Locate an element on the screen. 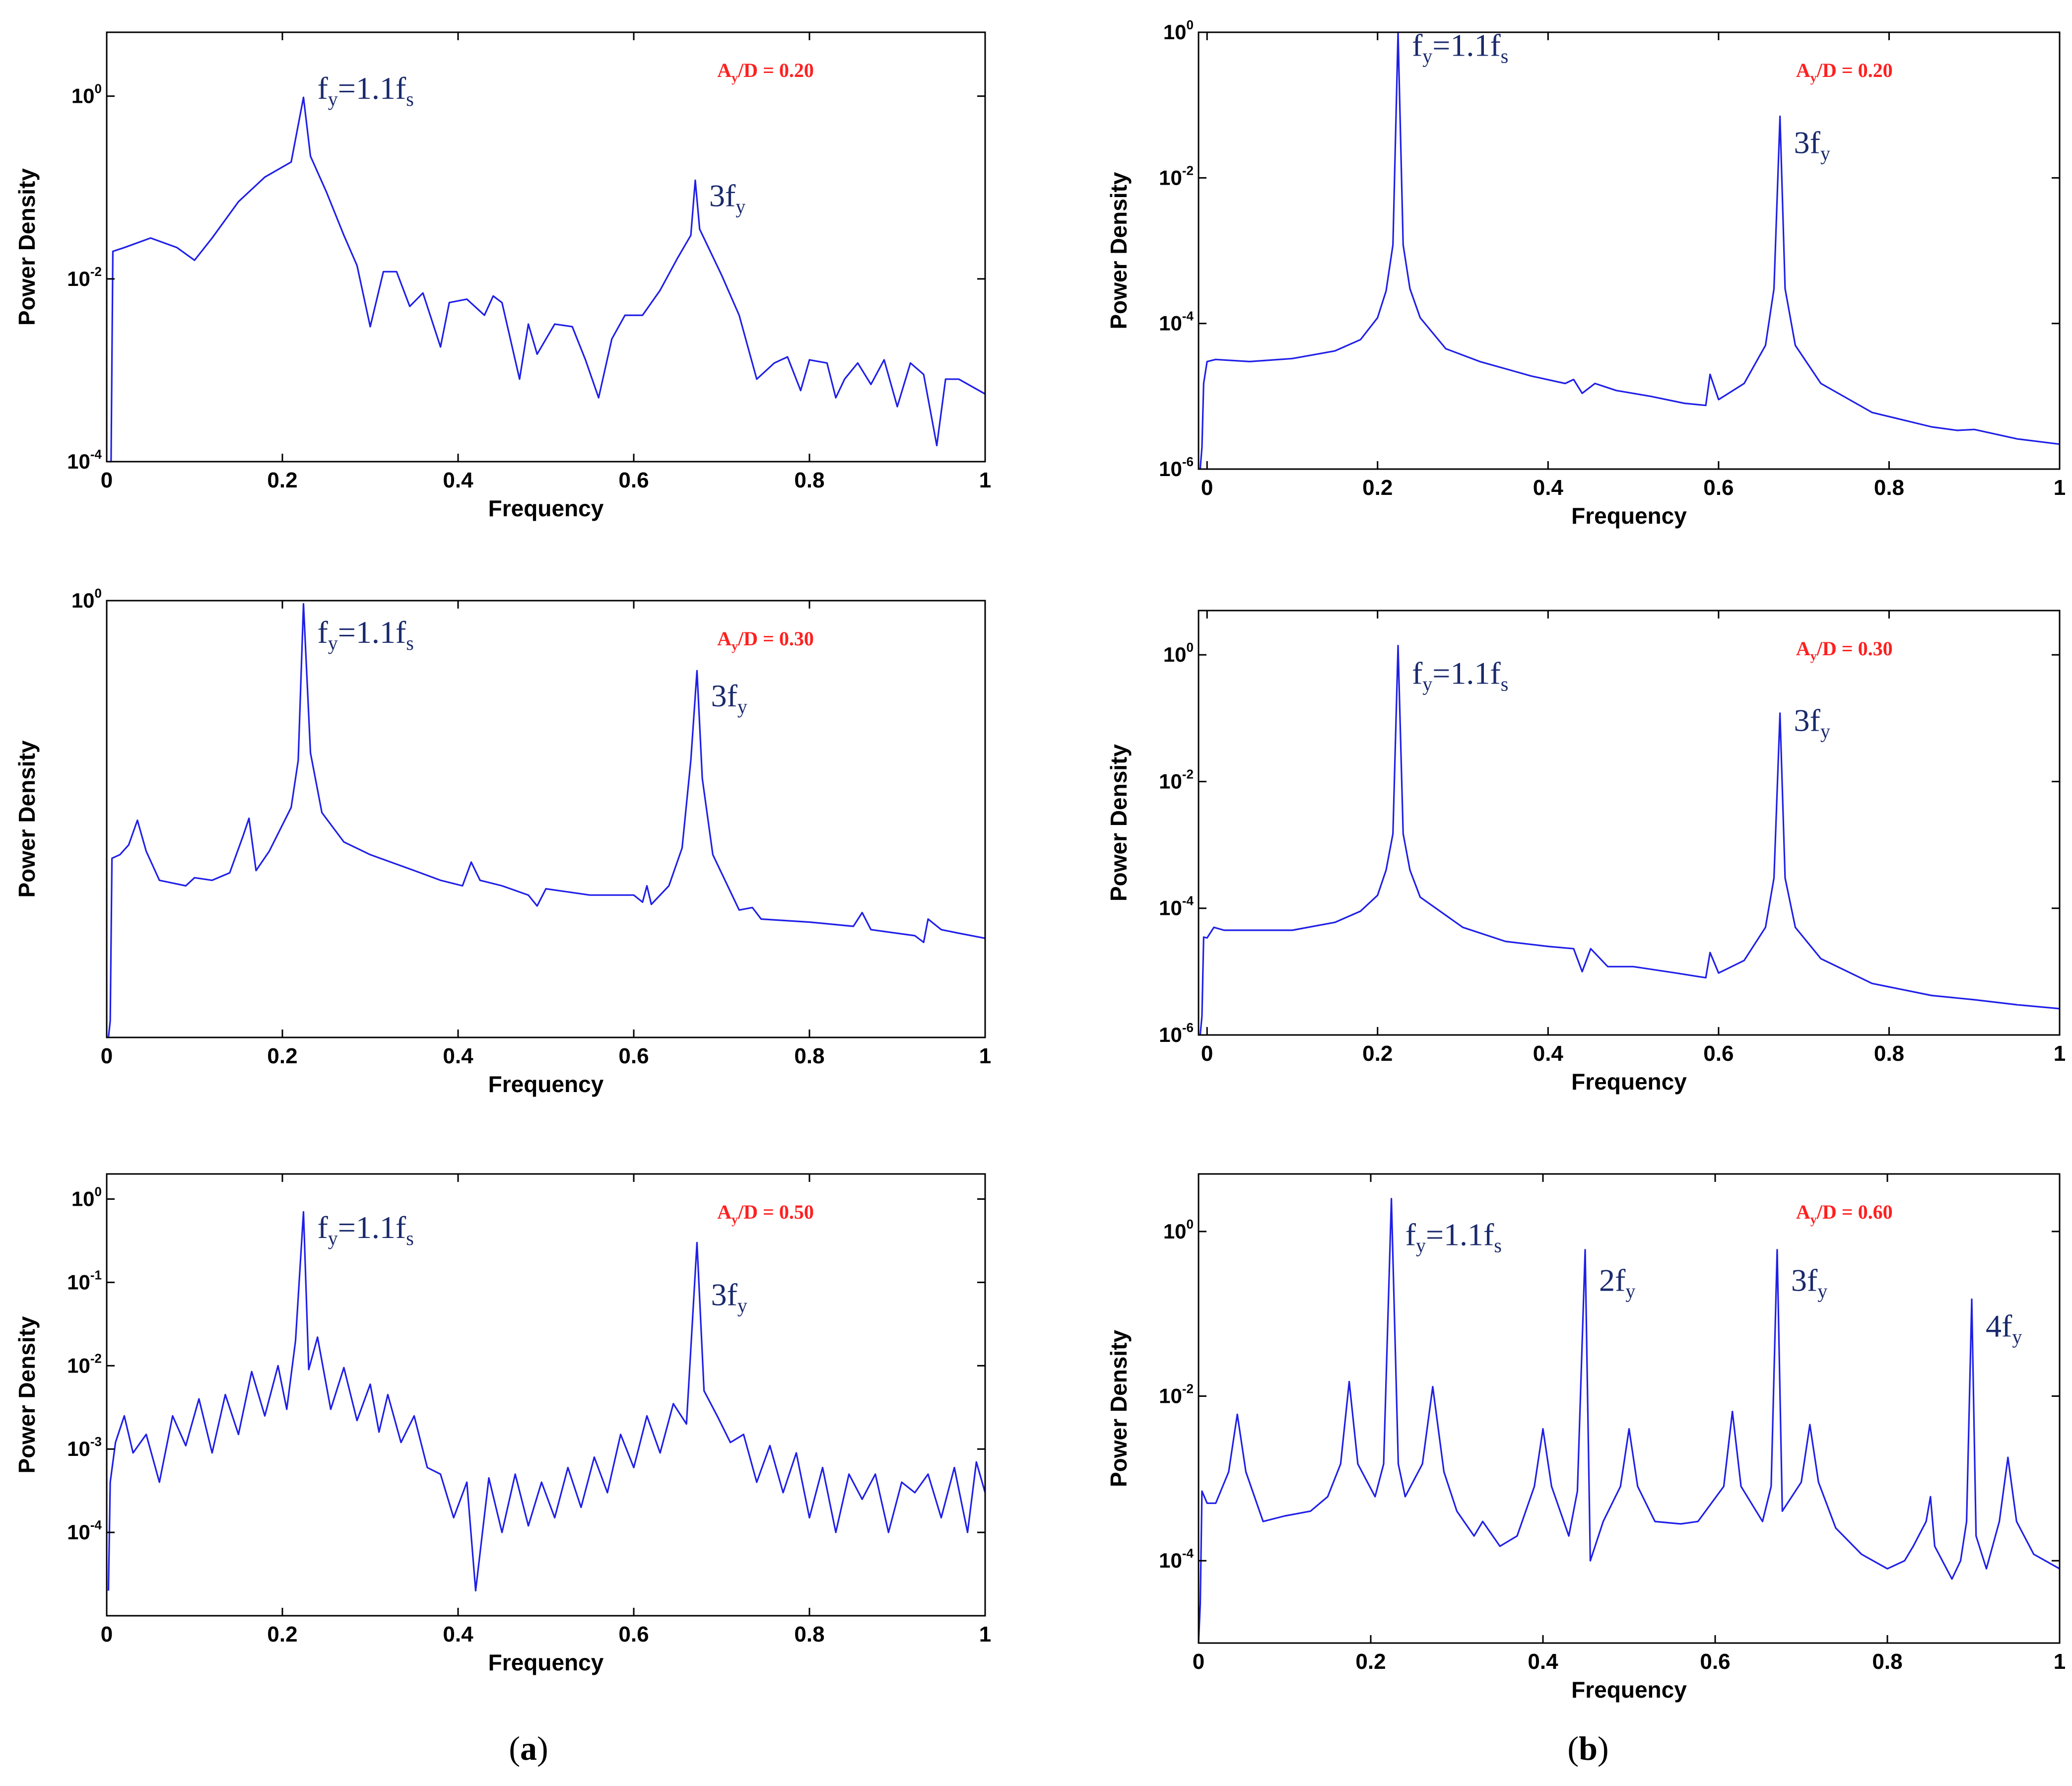 The height and width of the screenshot is (1786, 2072). plot-frame-b3 is located at coordinates (1629, 1408).